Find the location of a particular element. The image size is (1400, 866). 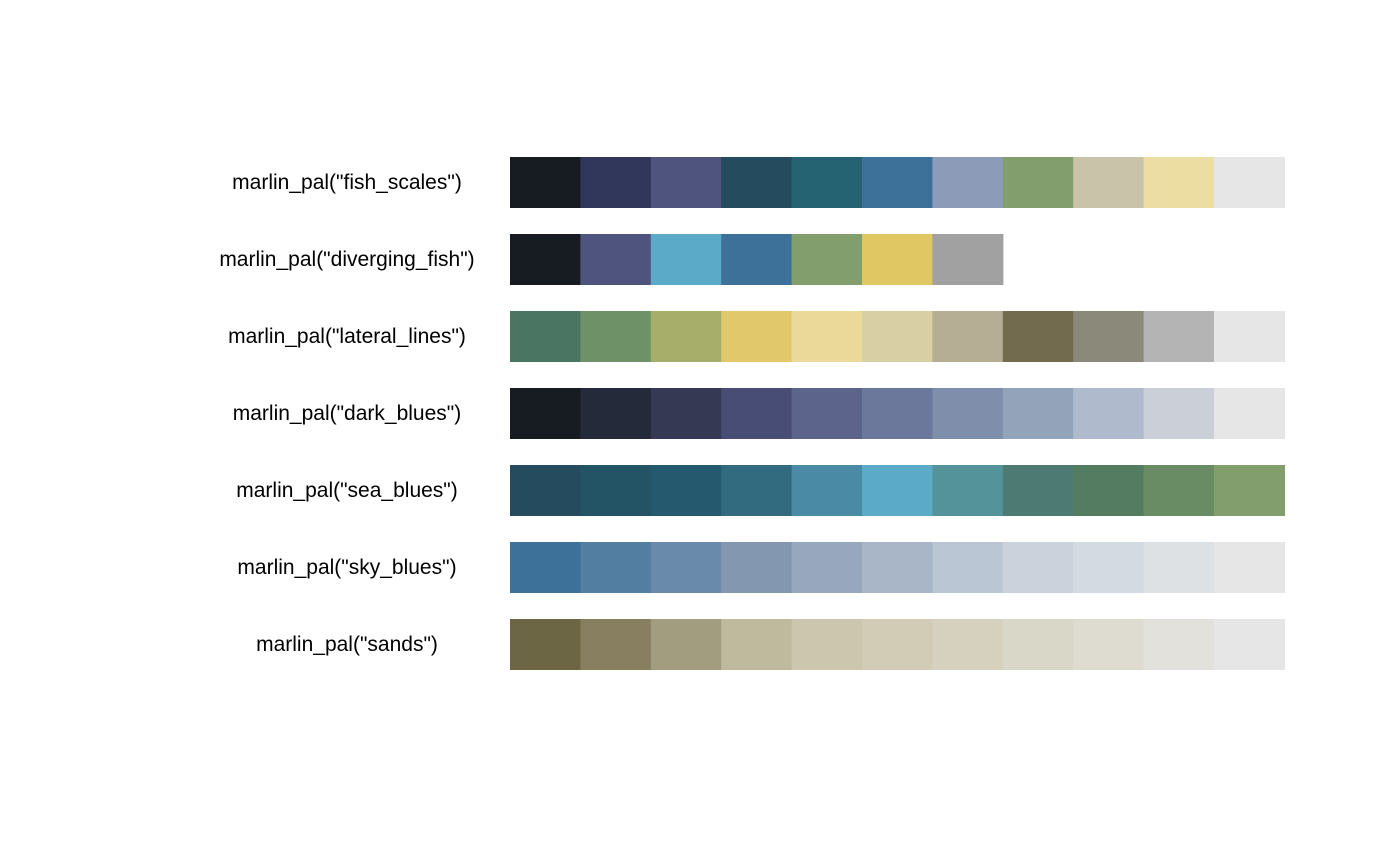

palette-row: marlin_pal("dark_blues") is located at coordinates (759, 413).